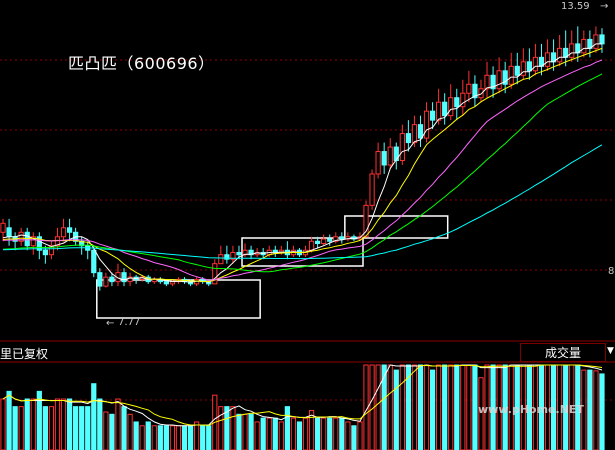 The width and height of the screenshot is (615, 450). What do you see at coordinates (24, 354) in the screenshot?
I see `adjustment-mode-label: 里已复权` at bounding box center [24, 354].